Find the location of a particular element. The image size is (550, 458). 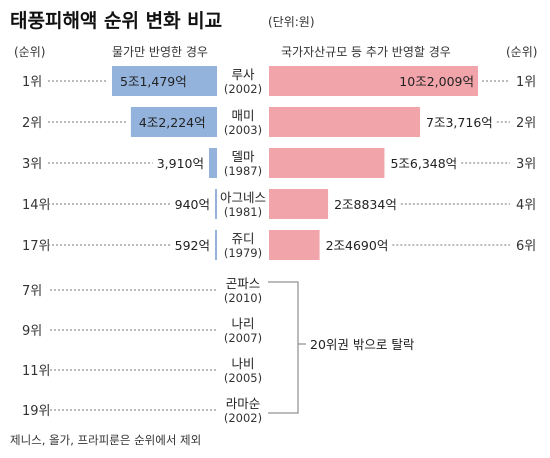

left-rank-header: (순위) is located at coordinates (29, 52).